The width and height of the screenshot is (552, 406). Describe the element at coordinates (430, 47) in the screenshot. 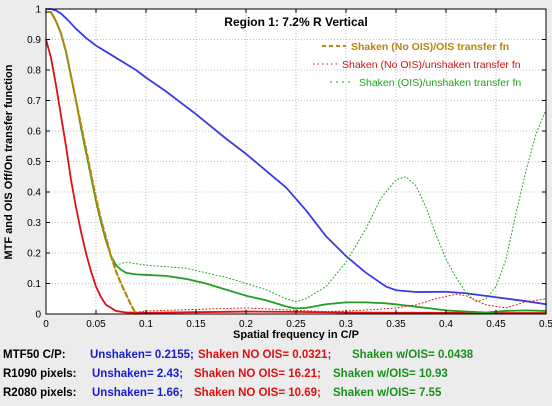

I see `legend-label-noois-ois: Shaken (No OIS)/OIS transfer fn` at that location.